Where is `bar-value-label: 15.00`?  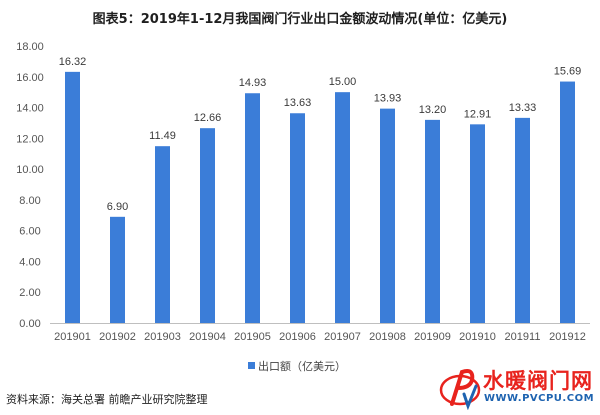
bar-value-label: 15.00 is located at coordinates (343, 82).